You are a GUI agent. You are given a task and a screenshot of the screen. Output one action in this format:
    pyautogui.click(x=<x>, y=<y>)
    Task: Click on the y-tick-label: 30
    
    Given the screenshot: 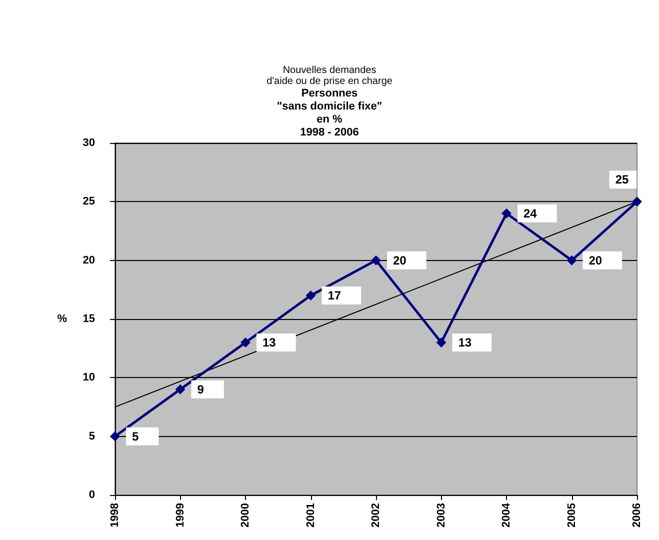 What is the action you would take?
    pyautogui.click(x=88, y=143)
    